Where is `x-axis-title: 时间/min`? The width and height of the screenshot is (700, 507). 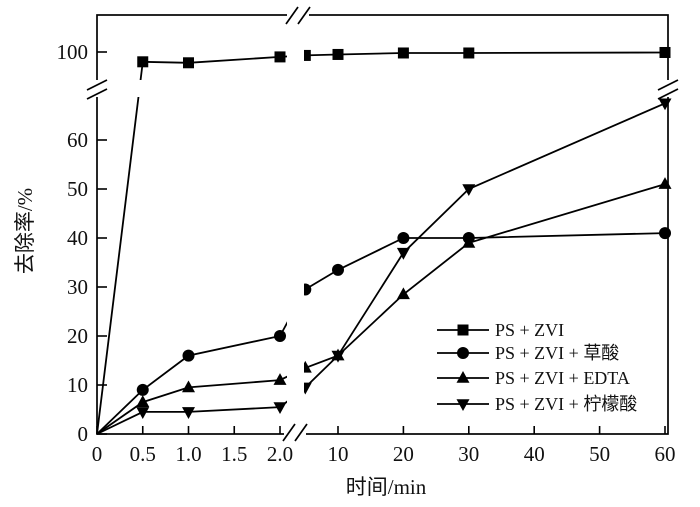
x-axis-title: 时间/min is located at coordinates (386, 487).